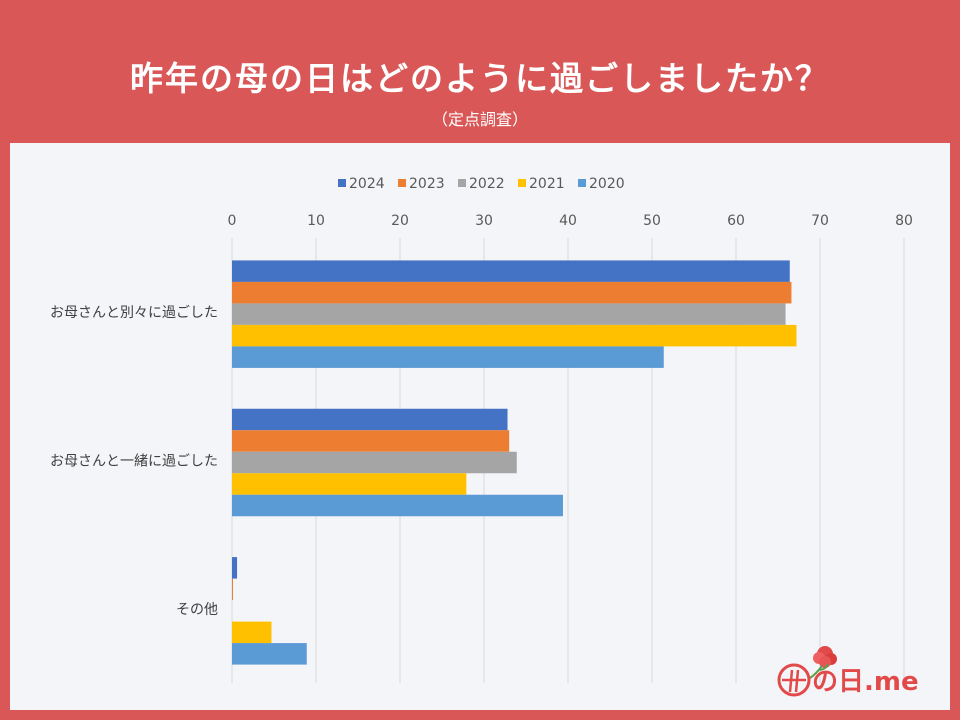 This screenshot has height=720, width=960. What do you see at coordinates (316, 221) in the screenshot?
I see `x-tick-label: 10` at bounding box center [316, 221].